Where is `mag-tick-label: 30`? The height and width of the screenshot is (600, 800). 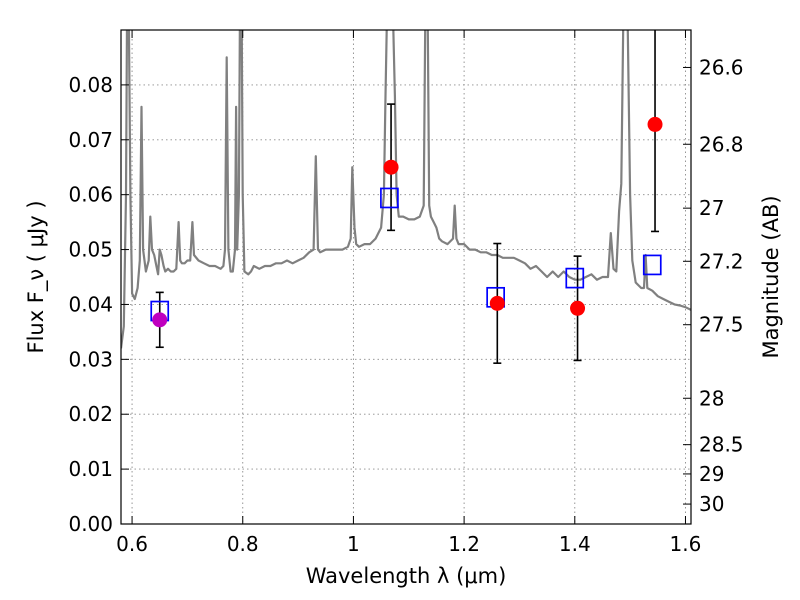 mag-tick-label: 30 is located at coordinates (711, 504).